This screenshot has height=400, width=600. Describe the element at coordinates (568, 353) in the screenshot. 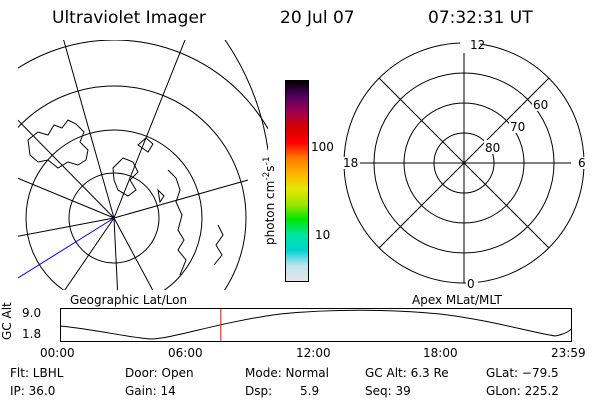

I see `time-tick-2359: 23:59` at that location.